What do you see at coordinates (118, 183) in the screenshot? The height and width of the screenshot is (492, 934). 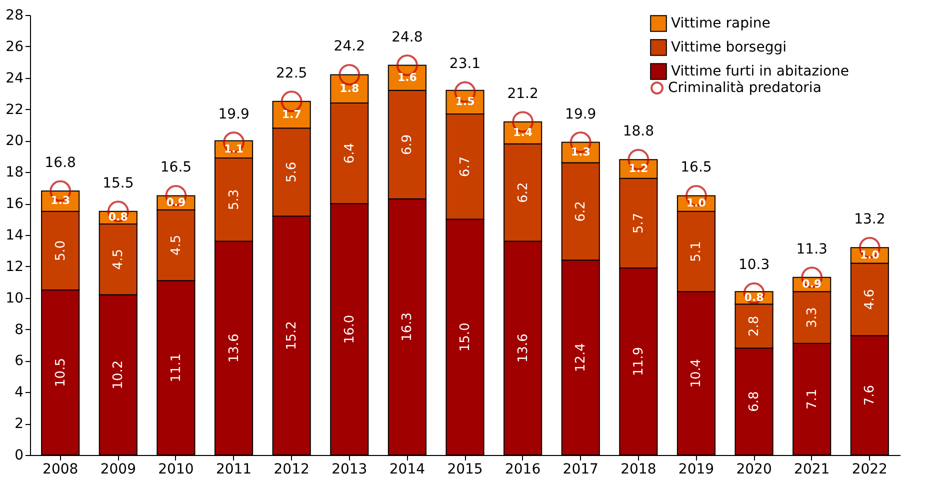 I see `data-label: 15.5` at bounding box center [118, 183].